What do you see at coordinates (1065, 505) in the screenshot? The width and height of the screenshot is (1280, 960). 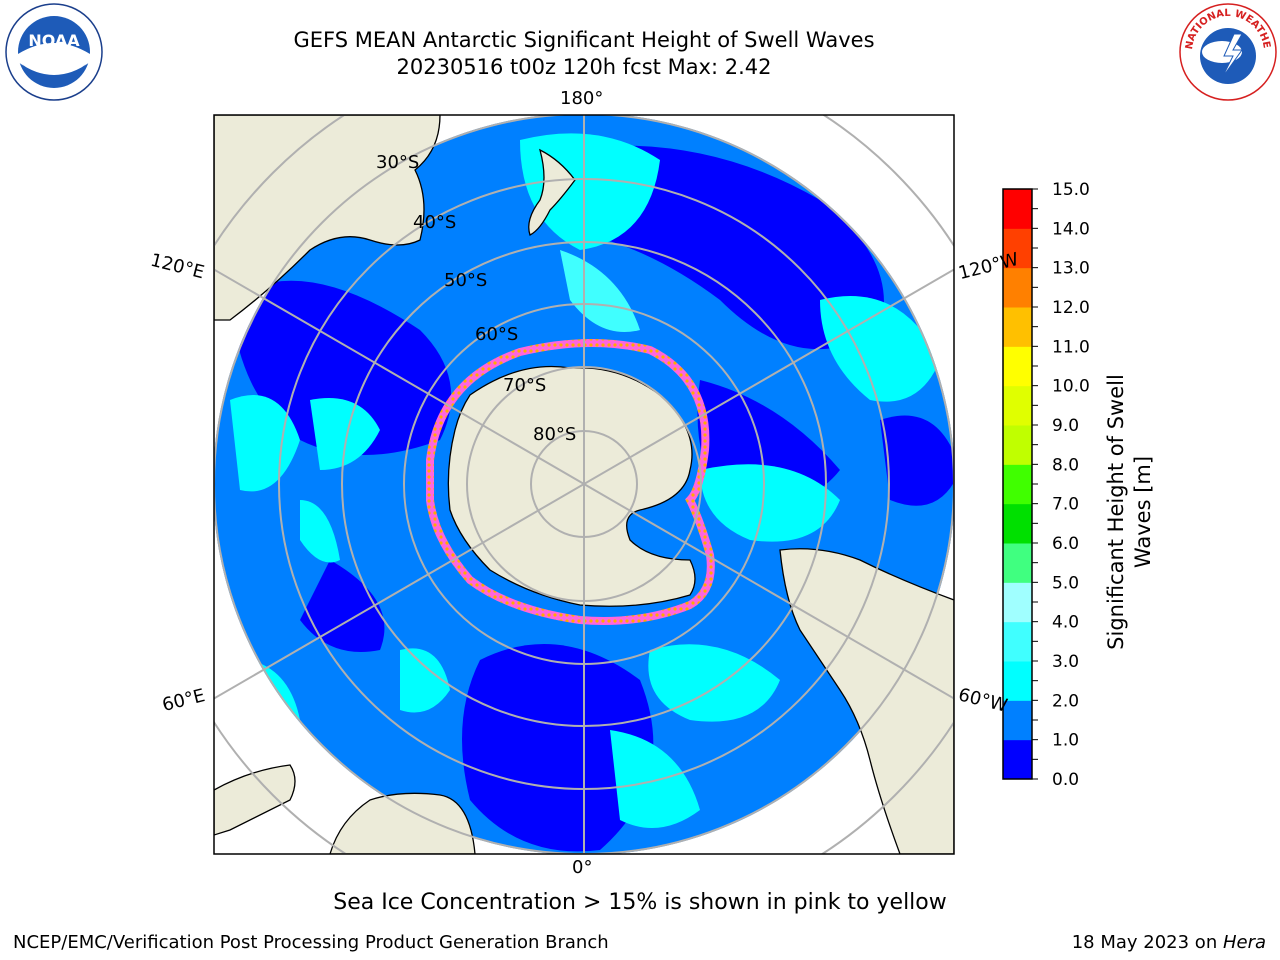 I see `colorbar-tick-label: 7.0` at bounding box center [1065, 505].